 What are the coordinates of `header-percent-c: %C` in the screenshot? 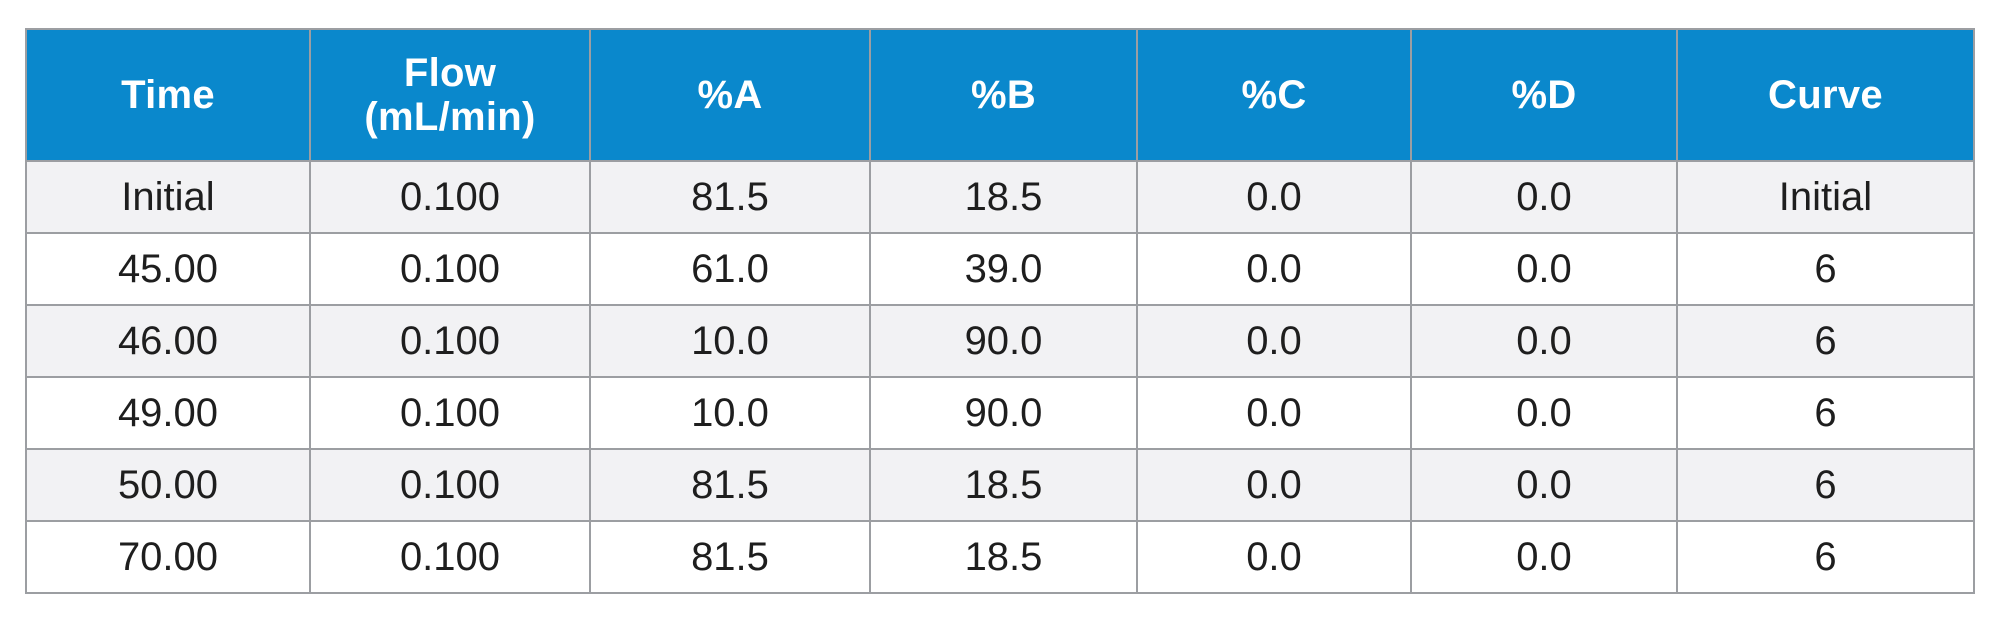 It's located at (1274, 95).